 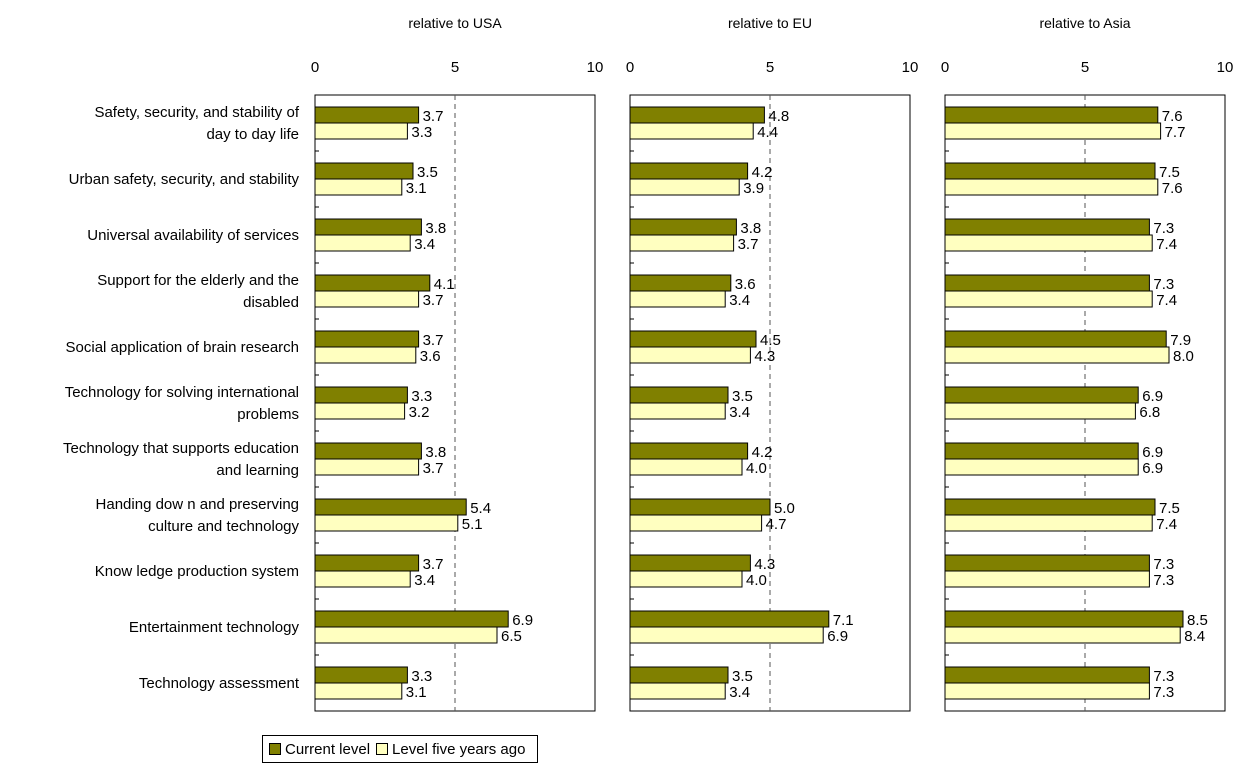 What do you see at coordinates (480, 508) in the screenshot?
I see `data-label: 5.4` at bounding box center [480, 508].